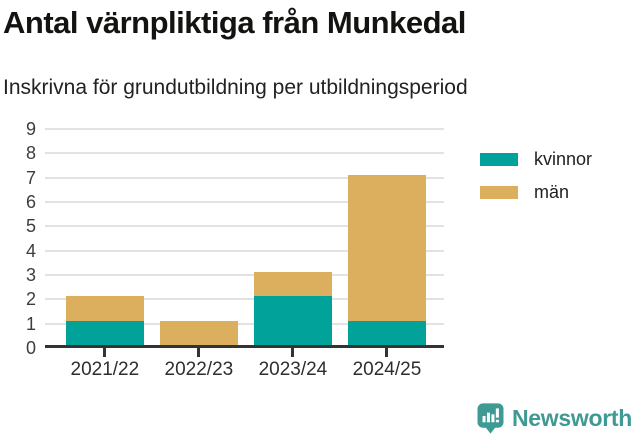  I want to click on y-axis-label-7: 7, so click(30, 177).